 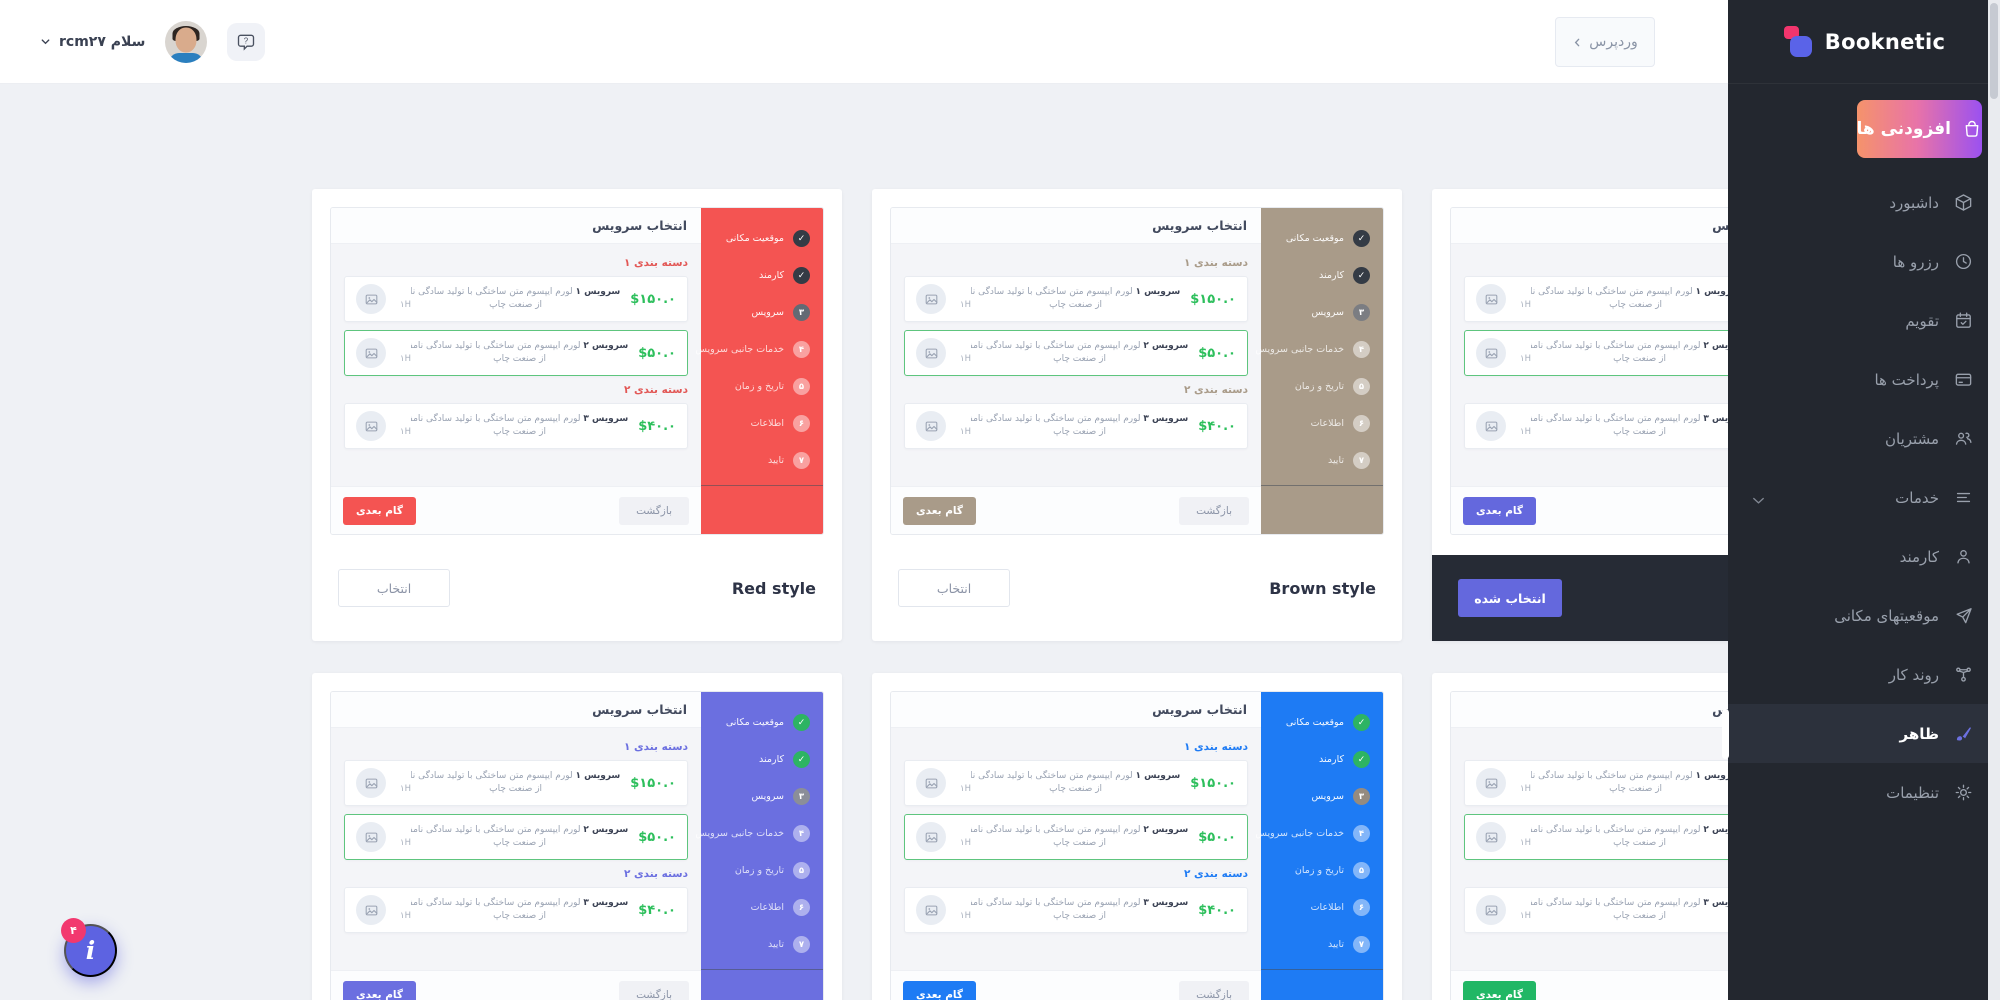 I want to click on sidebar-item-1: رزرو ها, so click(x=1864, y=261).